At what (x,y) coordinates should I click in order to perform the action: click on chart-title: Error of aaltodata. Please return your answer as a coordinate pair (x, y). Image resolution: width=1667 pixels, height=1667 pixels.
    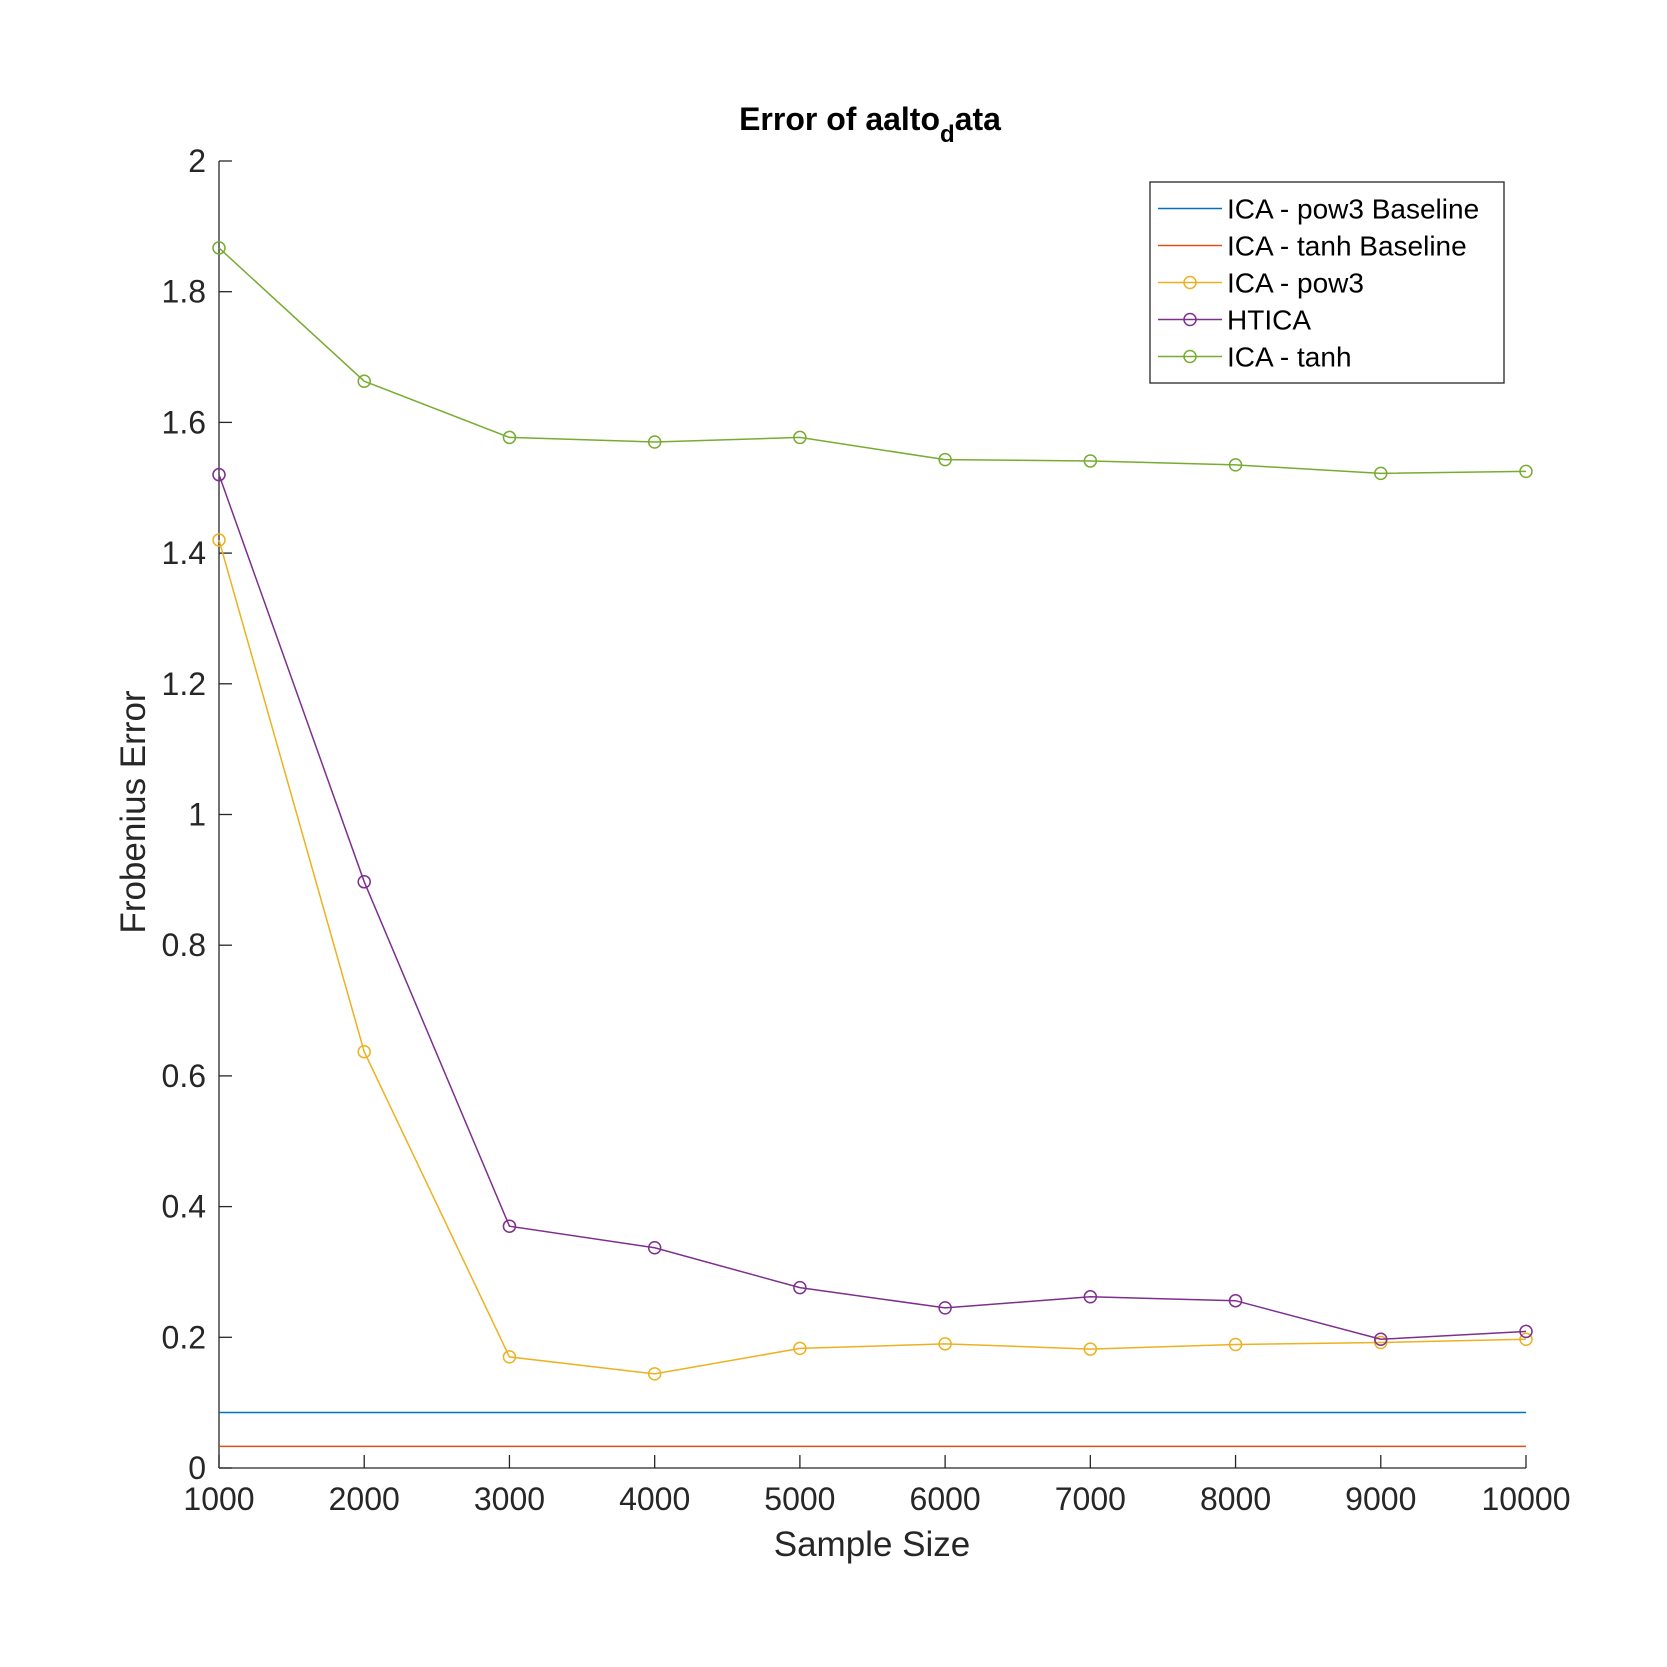
    Looking at the image, I should click on (870, 124).